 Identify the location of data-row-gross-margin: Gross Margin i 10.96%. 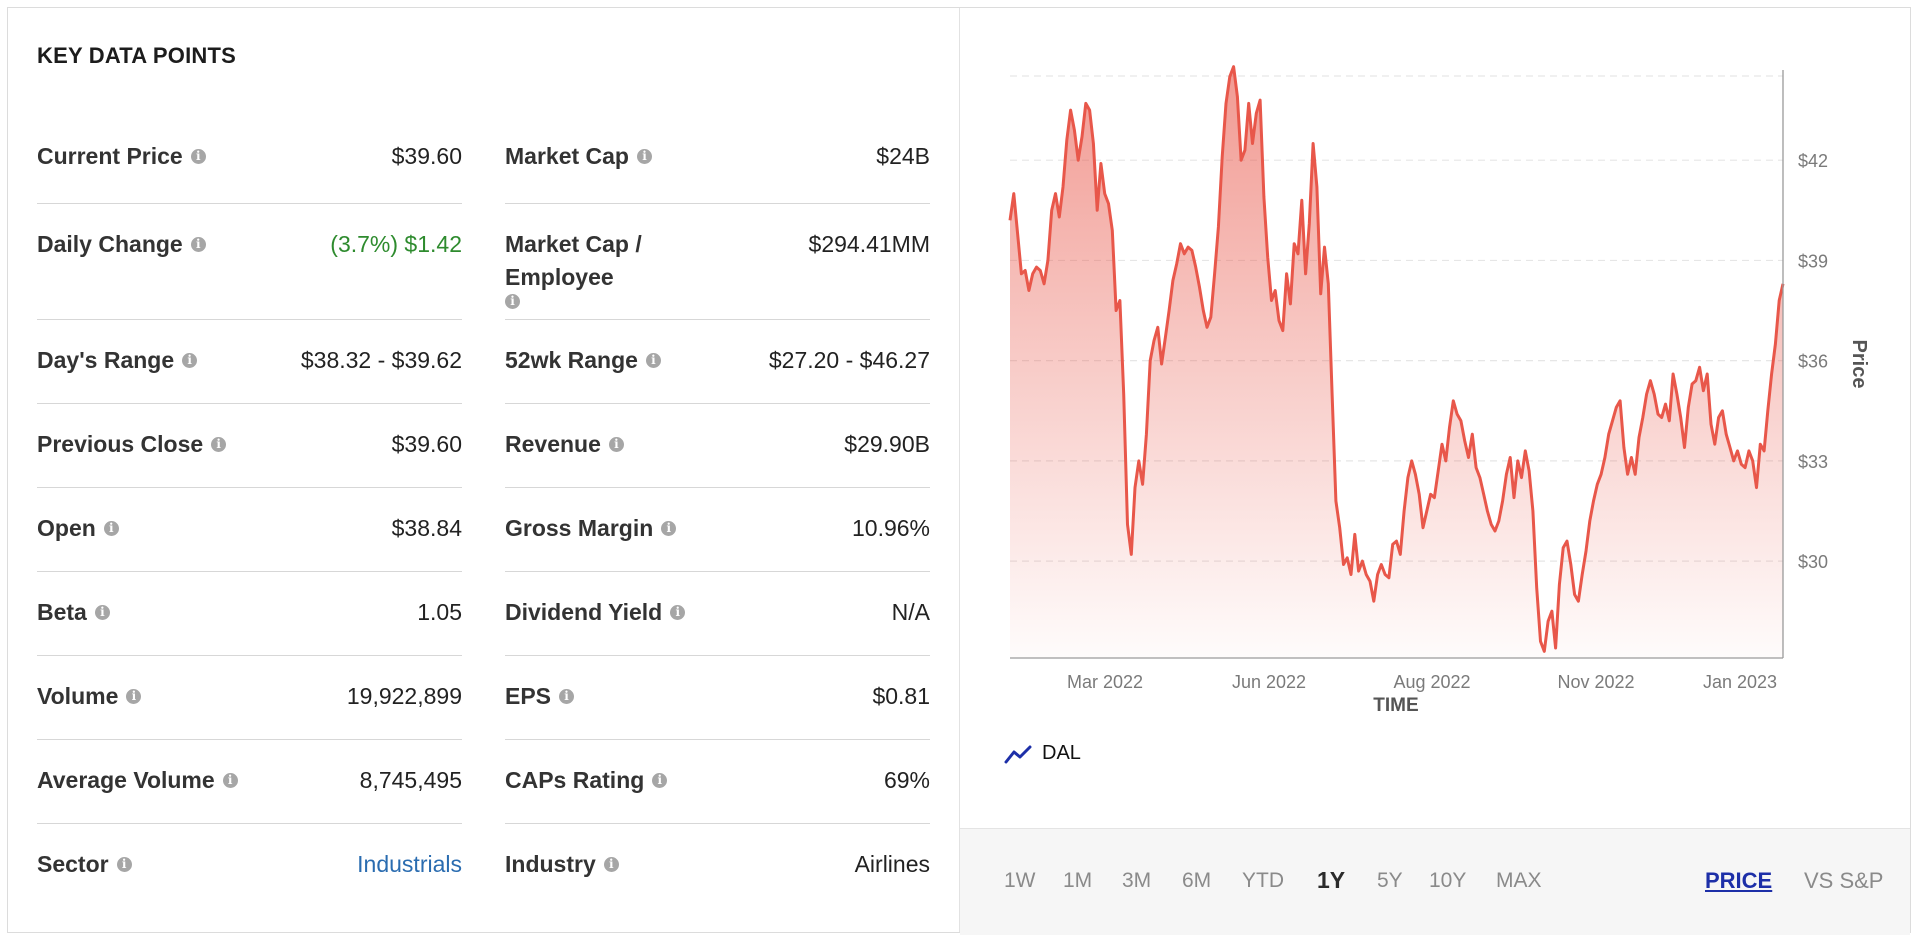
(717, 530).